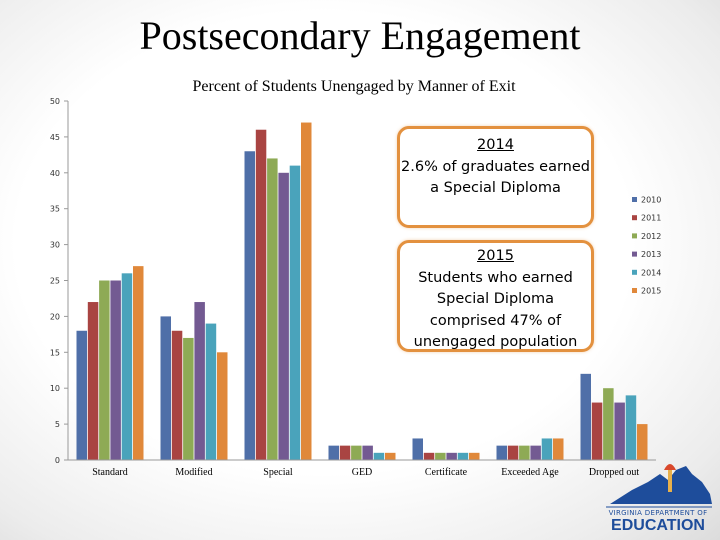 The height and width of the screenshot is (540, 720). I want to click on legend-label: 2015, so click(651, 291).